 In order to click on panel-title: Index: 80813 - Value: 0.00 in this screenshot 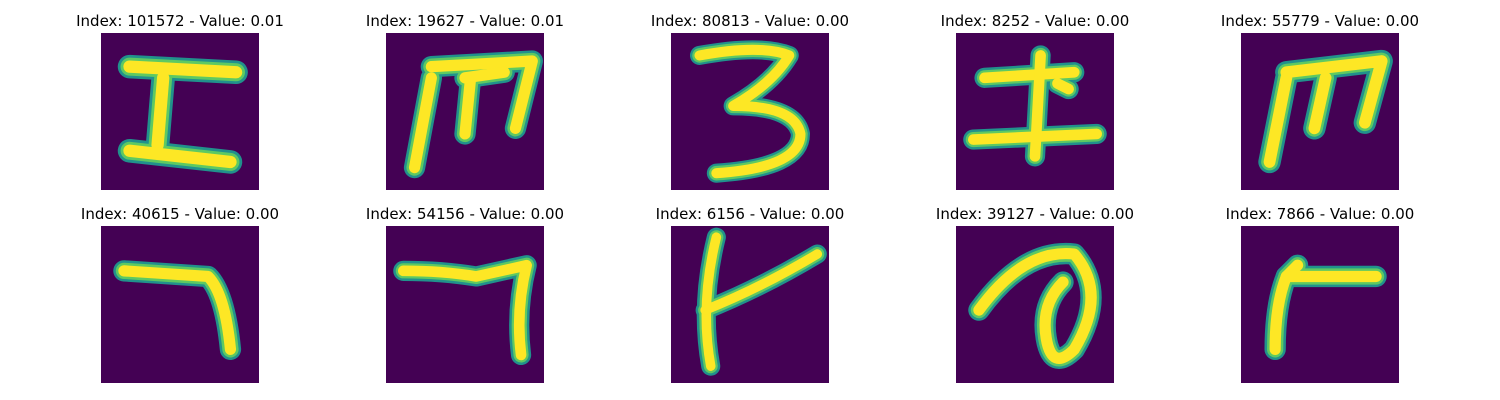, I will do `click(750, 21)`.